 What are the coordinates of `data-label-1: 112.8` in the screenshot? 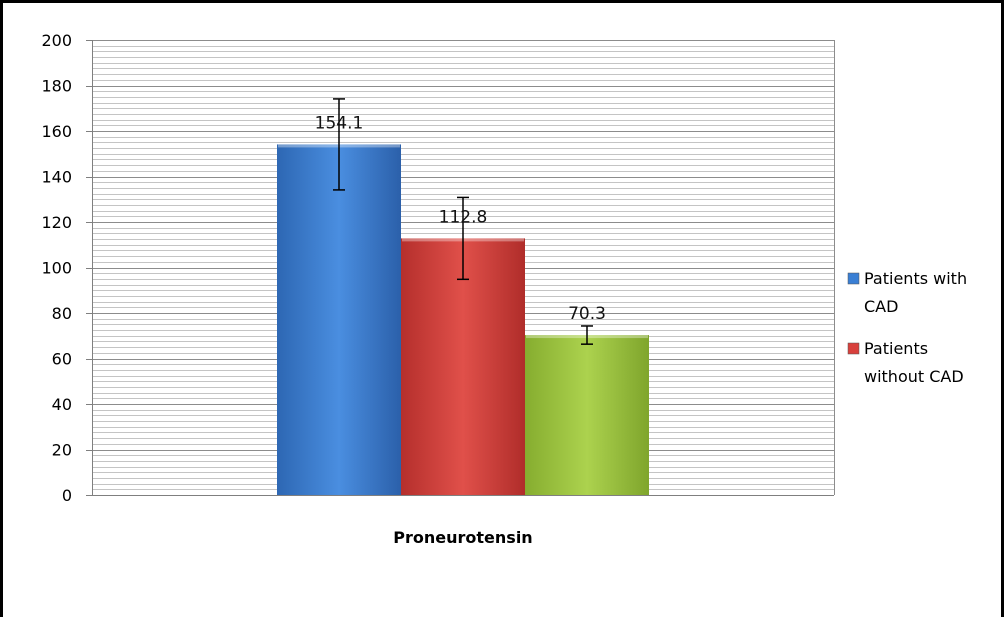 It's located at (463, 217).